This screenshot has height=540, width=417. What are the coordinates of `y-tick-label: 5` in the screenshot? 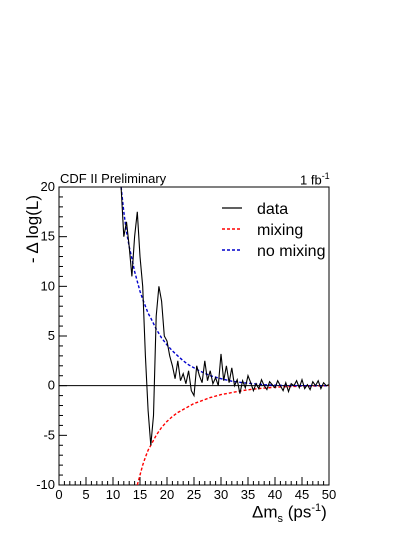 It's located at (51, 335).